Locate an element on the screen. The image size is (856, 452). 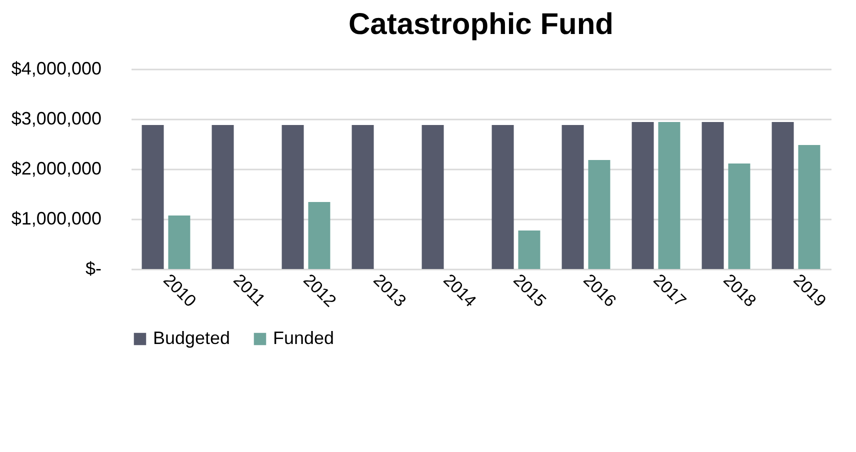
chart-title: Catastrophic Fund is located at coordinates (481, 24).